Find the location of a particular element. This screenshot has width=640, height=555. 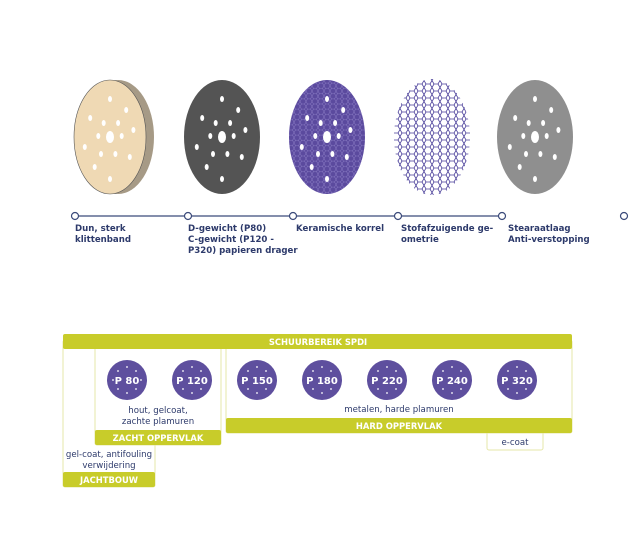

hard-label-bar is located at coordinates (399, 425).